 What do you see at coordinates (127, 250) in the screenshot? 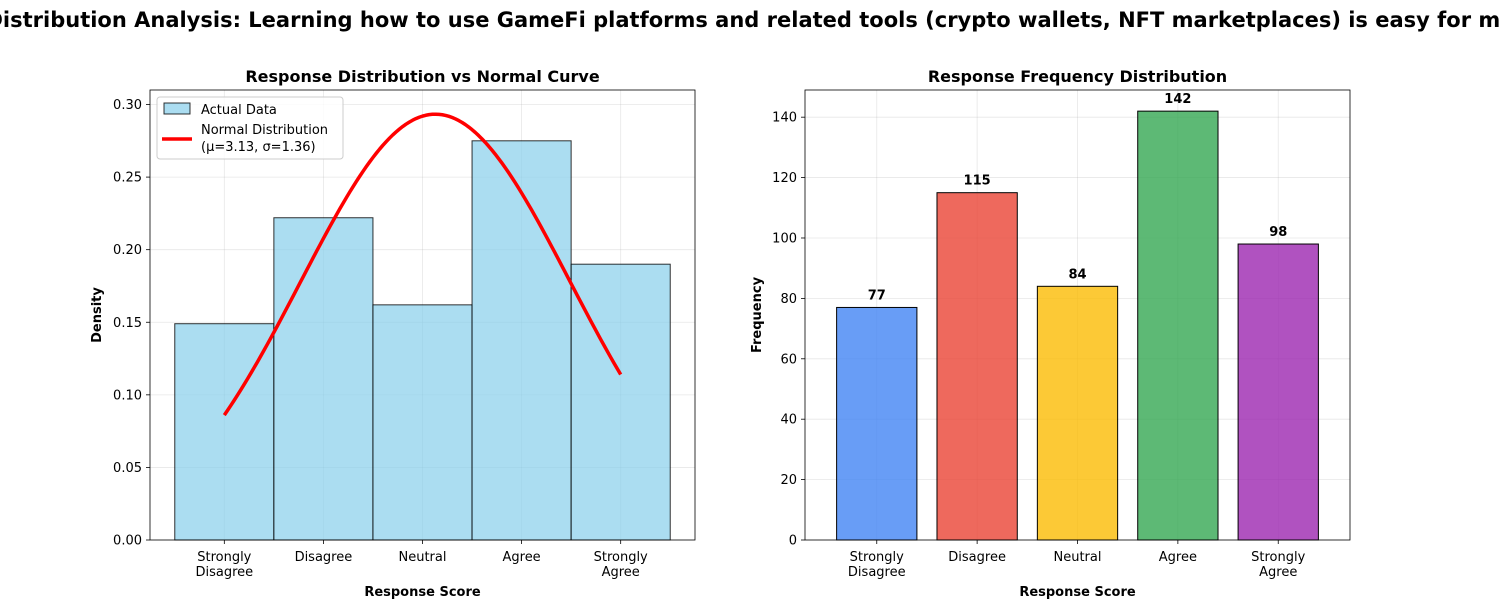
I see `y-tick-label: 0.20` at bounding box center [127, 250].